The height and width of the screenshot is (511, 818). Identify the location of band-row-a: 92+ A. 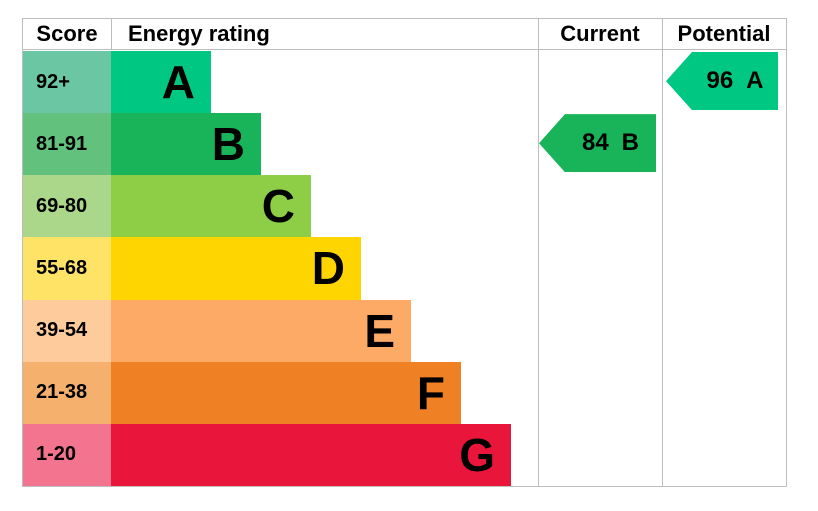
(404, 82).